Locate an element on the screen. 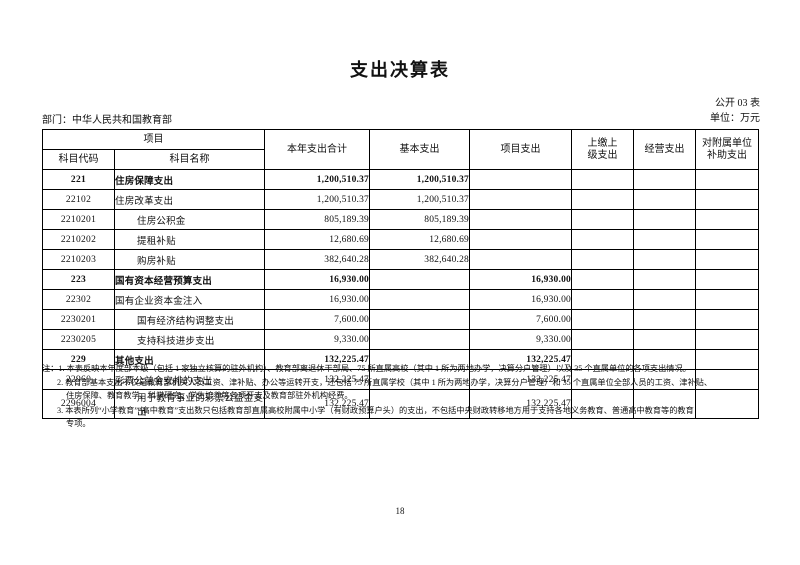 The image size is (800, 565). table-row: 22302 国有企业资本金注入 16,930.00 16,930.00 is located at coordinates (400, 299).